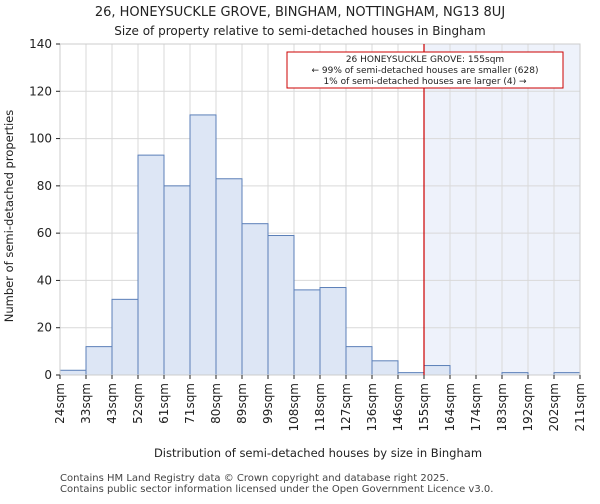 The image size is (600, 504). I want to click on y-tick-label: 60, so click(44, 233).